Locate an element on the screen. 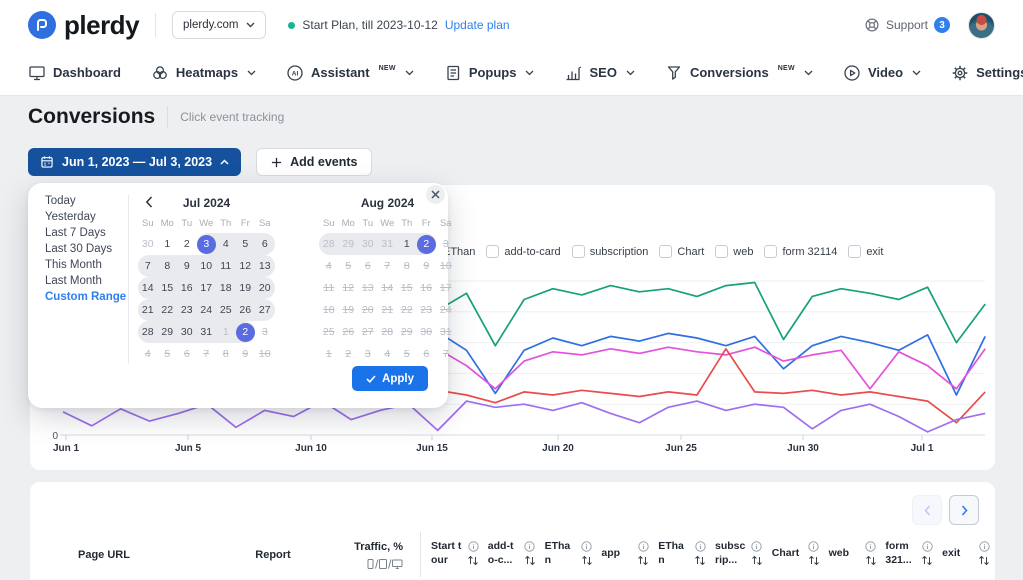  nav-item-dashboard: Dashboard is located at coordinates (74, 73).